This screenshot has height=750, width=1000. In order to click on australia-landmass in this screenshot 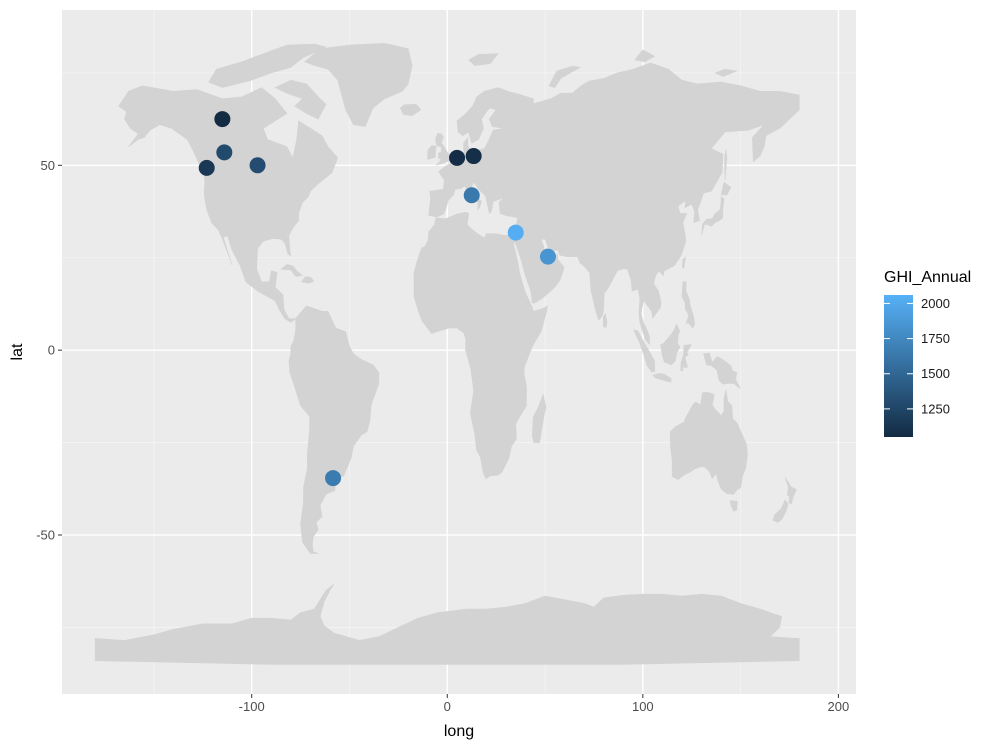, I will do `click(708, 442)`.